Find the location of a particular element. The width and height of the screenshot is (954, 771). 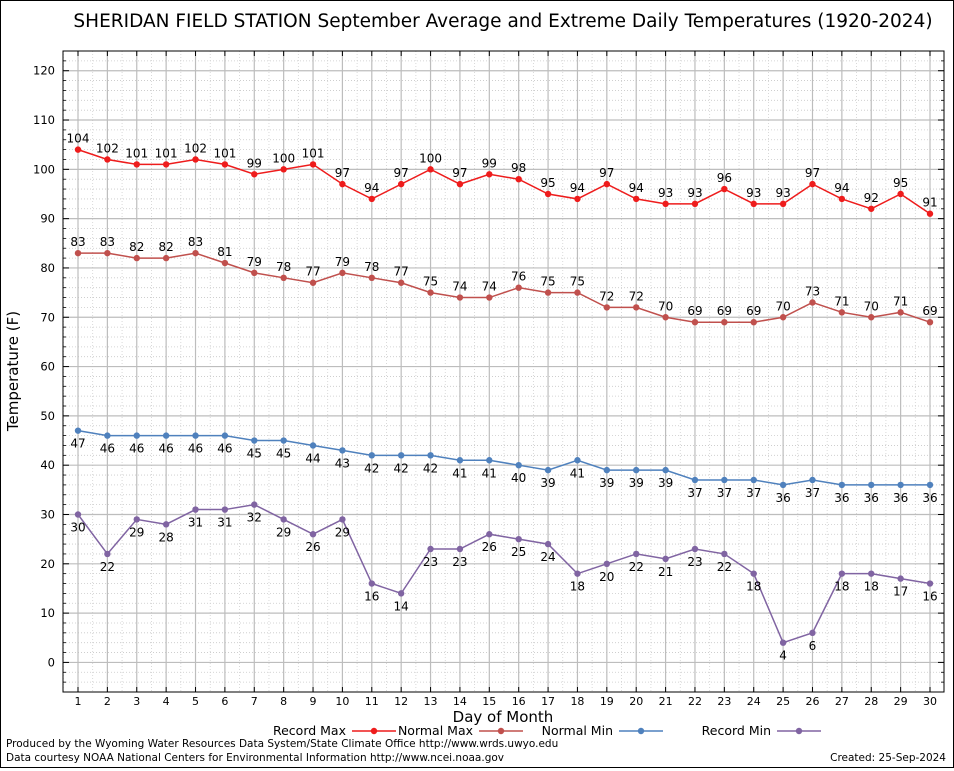

x-tick-label: 7 is located at coordinates (254, 701).